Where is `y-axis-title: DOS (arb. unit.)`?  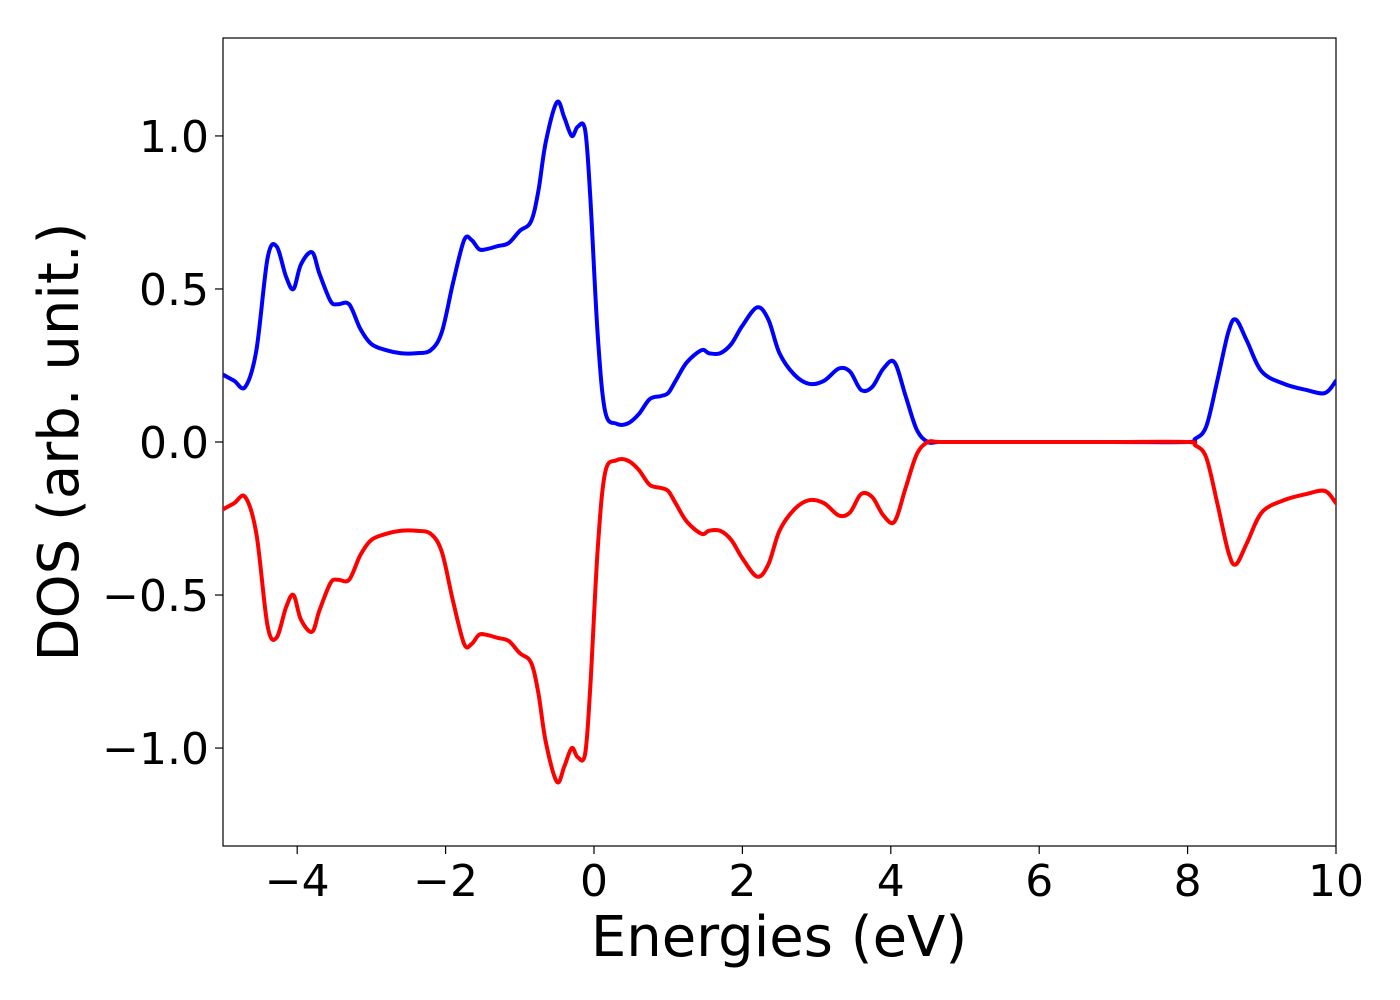
y-axis-title: DOS (arb. unit.) is located at coordinates (59, 441).